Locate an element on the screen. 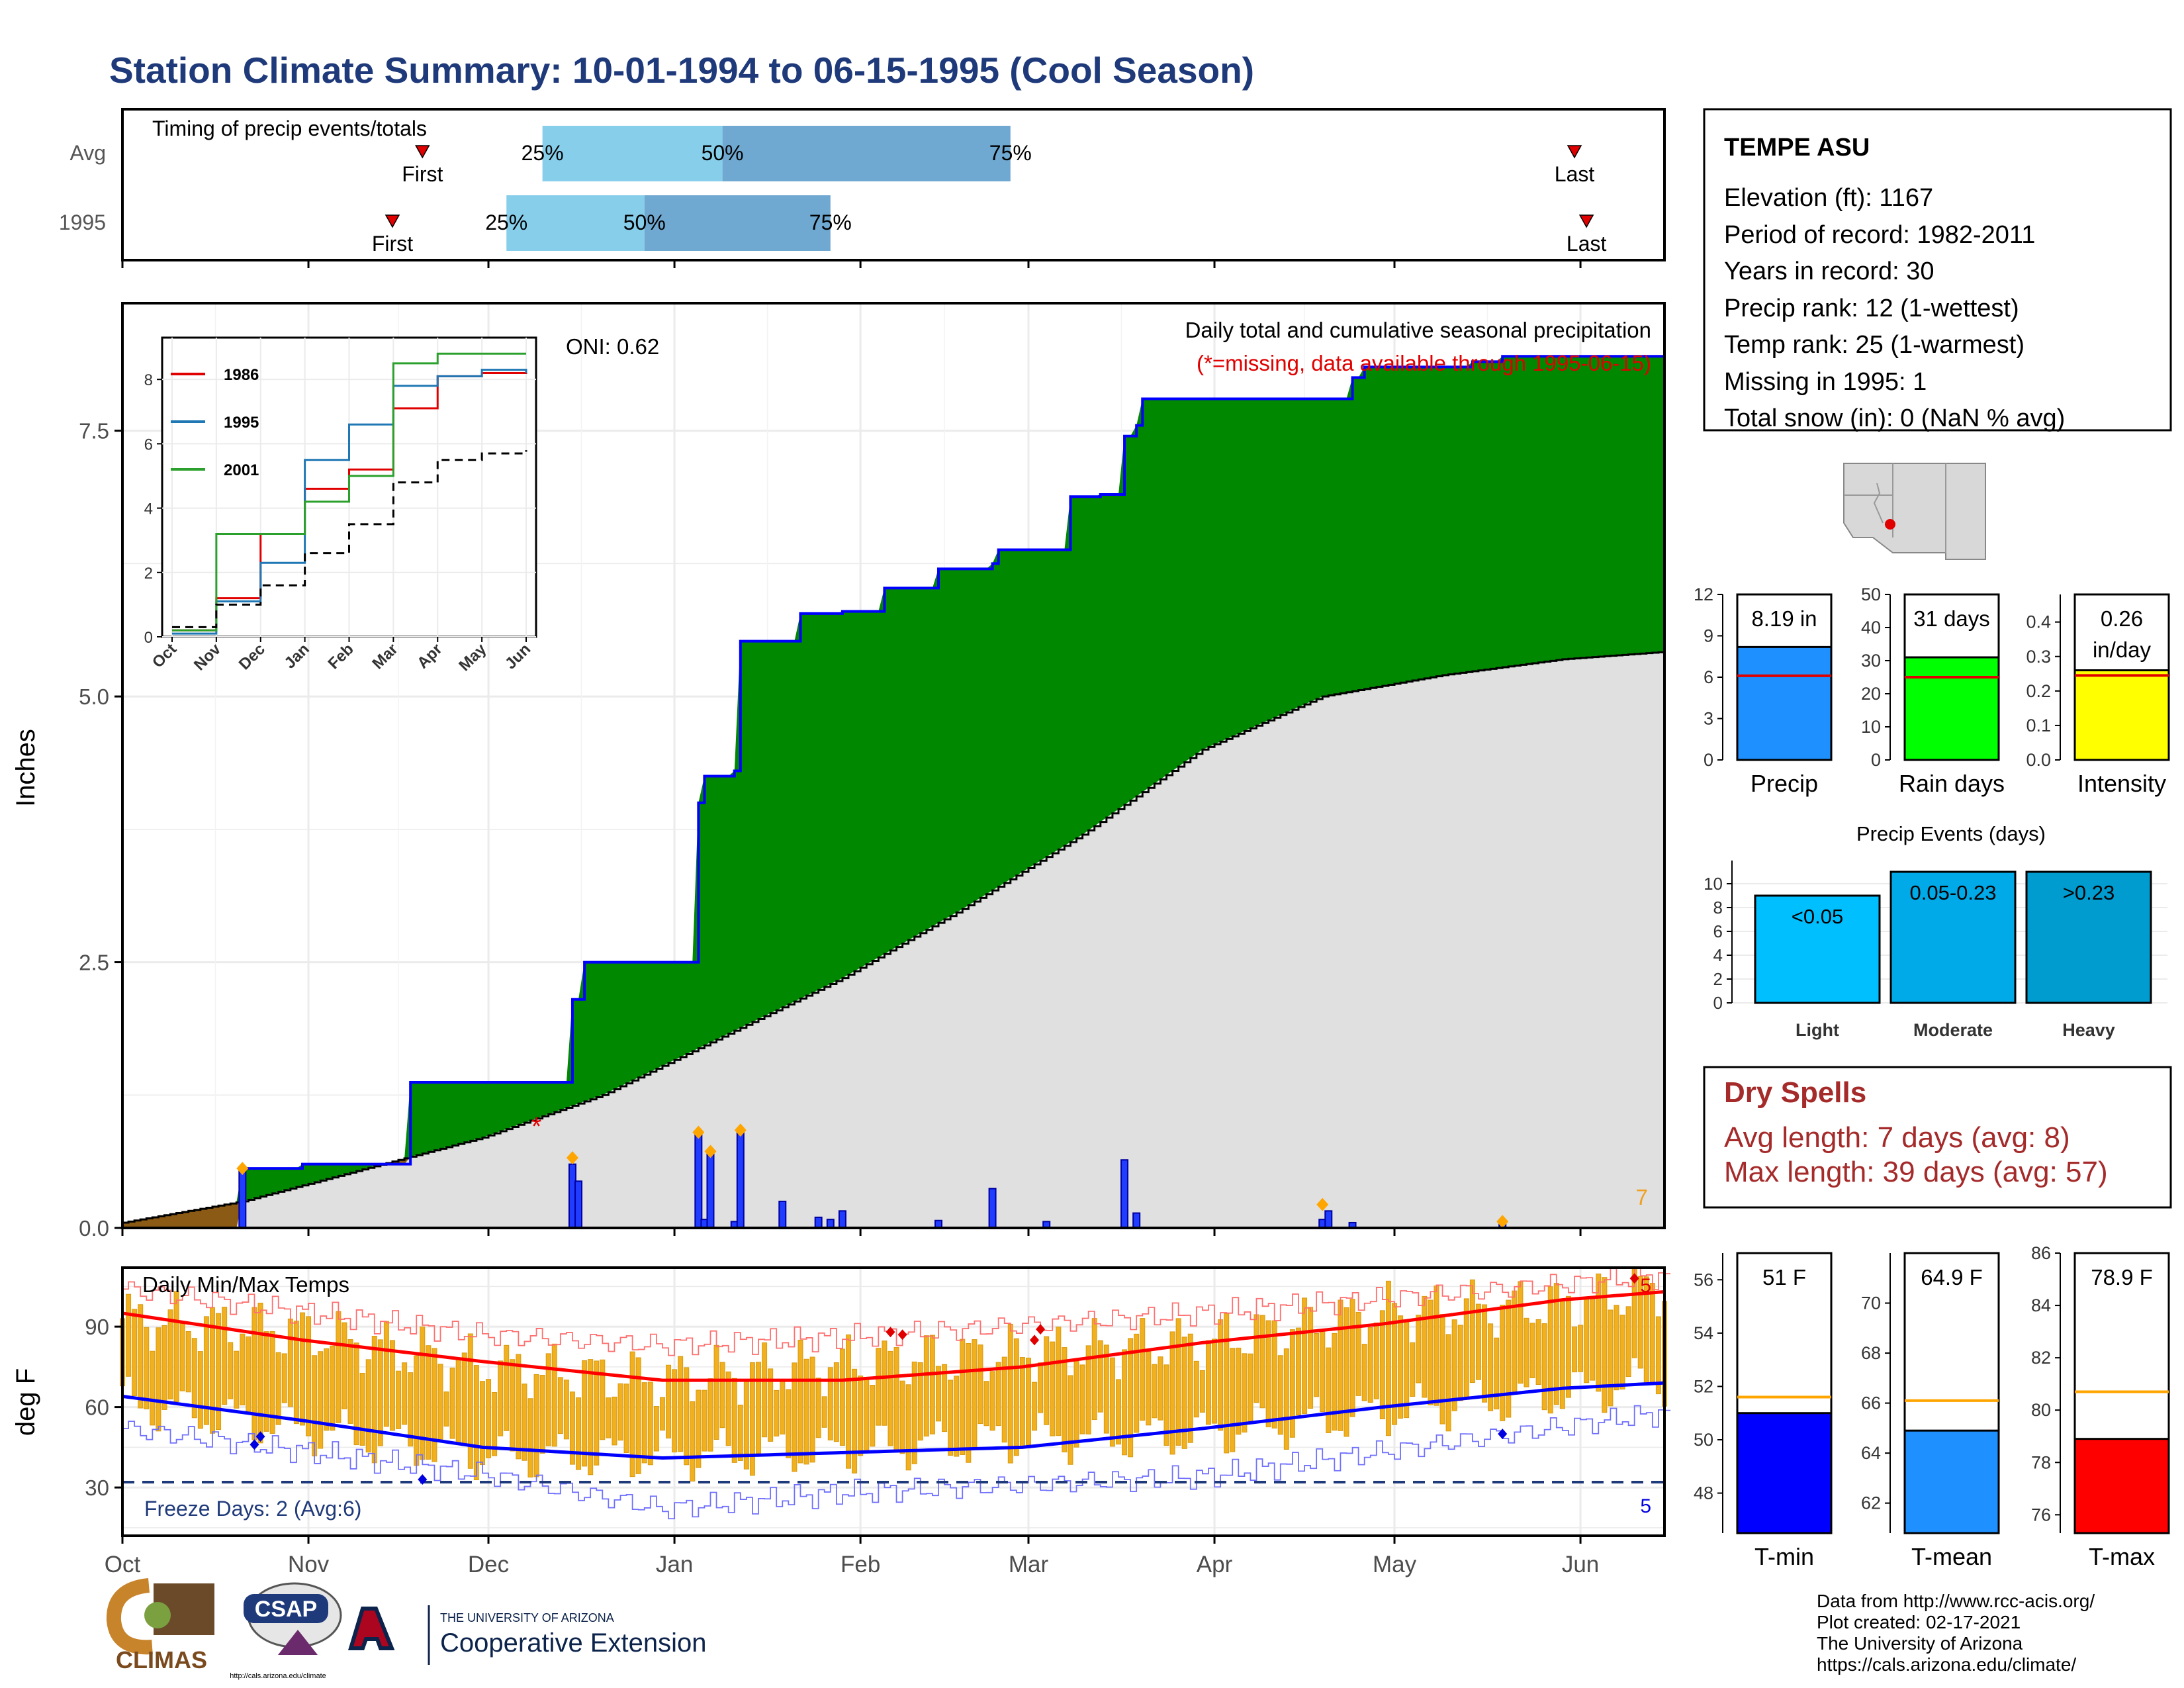  precip-y-tick-label: 5.0 is located at coordinates (94, 696).